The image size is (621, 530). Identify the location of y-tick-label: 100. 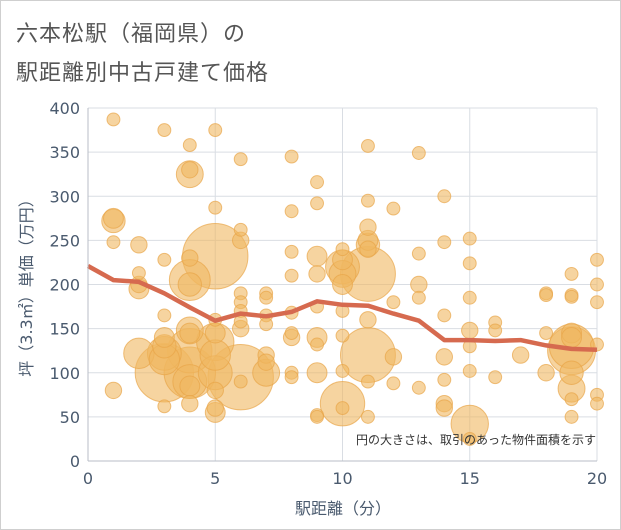
(64, 373).